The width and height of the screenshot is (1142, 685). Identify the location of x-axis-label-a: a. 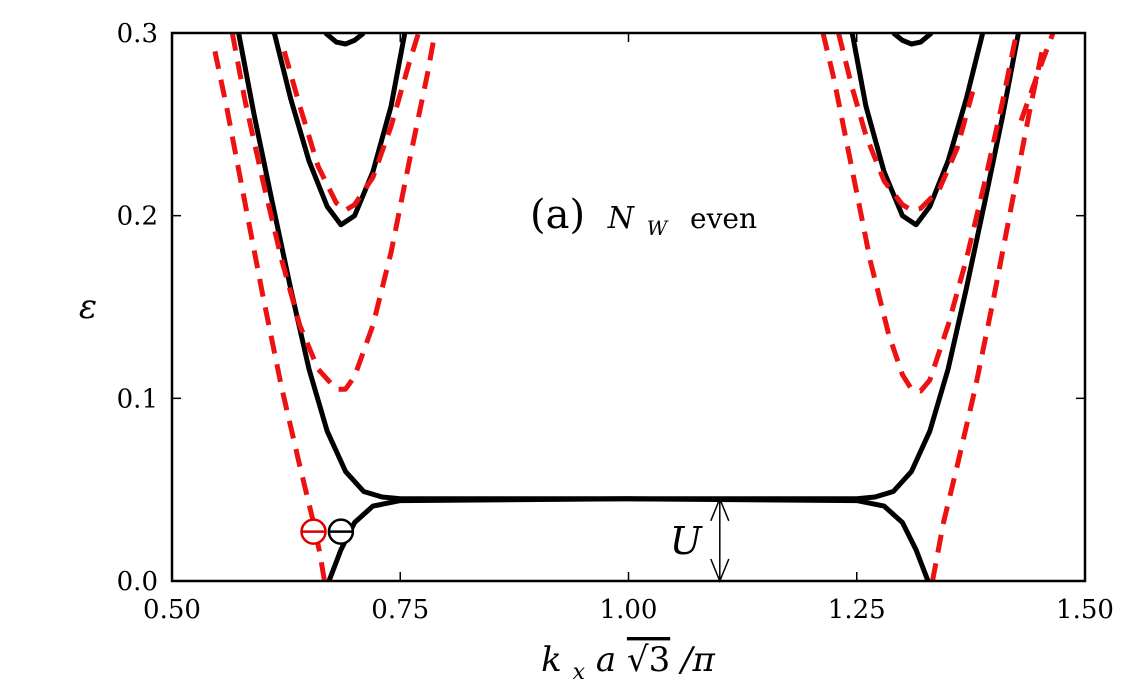
(606, 660).